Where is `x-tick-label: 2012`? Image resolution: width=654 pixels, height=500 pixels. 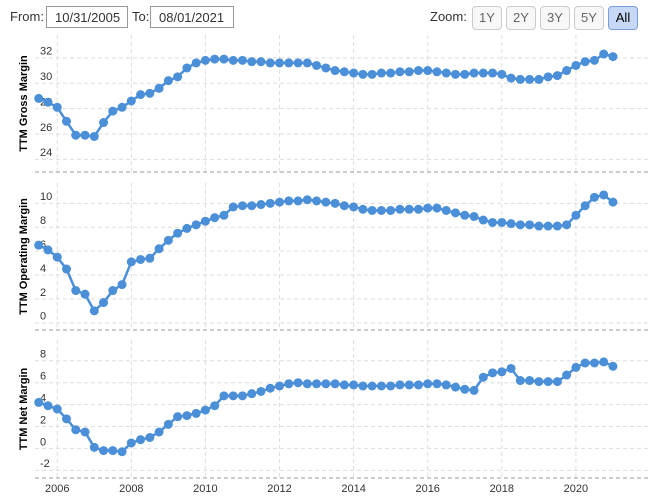
x-tick-label: 2012 is located at coordinates (279, 489).